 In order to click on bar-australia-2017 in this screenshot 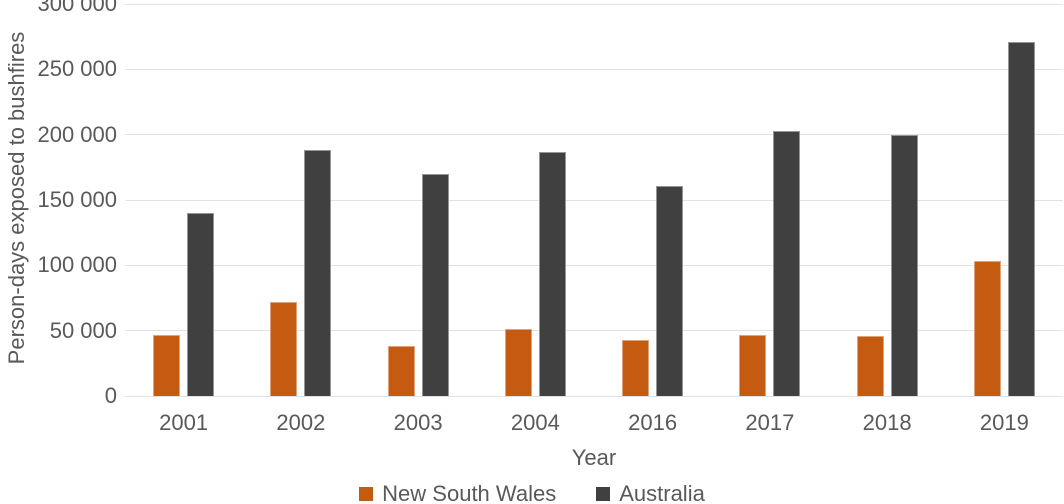, I will do `click(787, 263)`.